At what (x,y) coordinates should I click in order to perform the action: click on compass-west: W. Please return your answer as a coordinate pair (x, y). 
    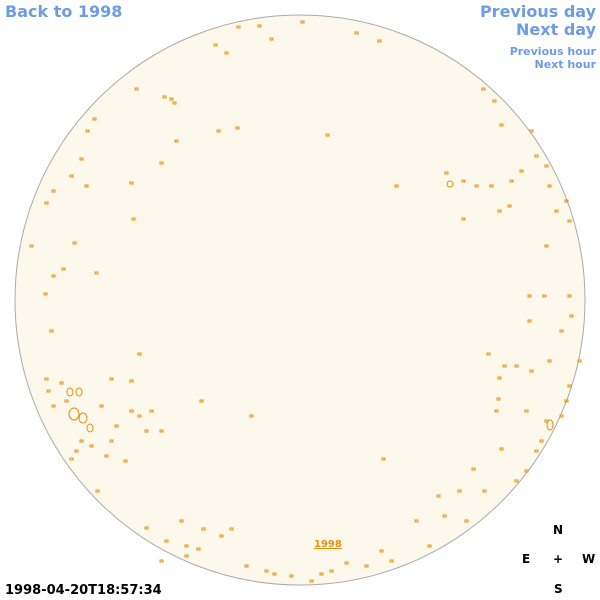
    Looking at the image, I should click on (589, 559).